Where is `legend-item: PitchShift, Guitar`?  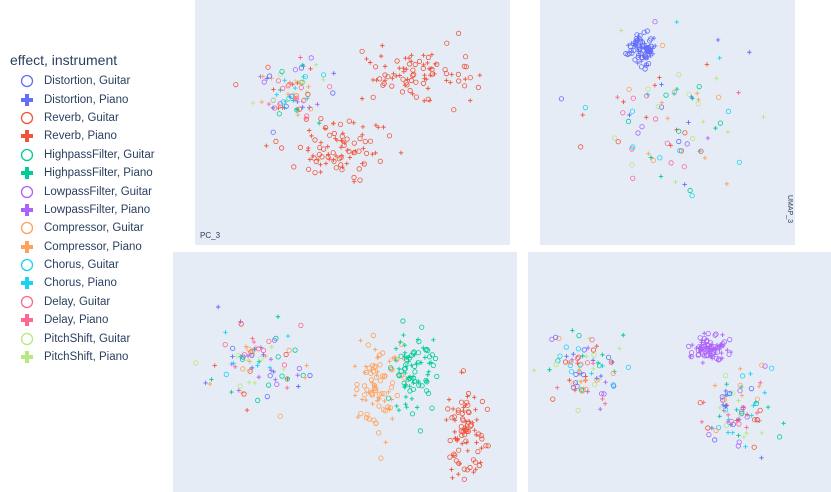
legend-item: PitchShift, Guitar is located at coordinates (92, 338).